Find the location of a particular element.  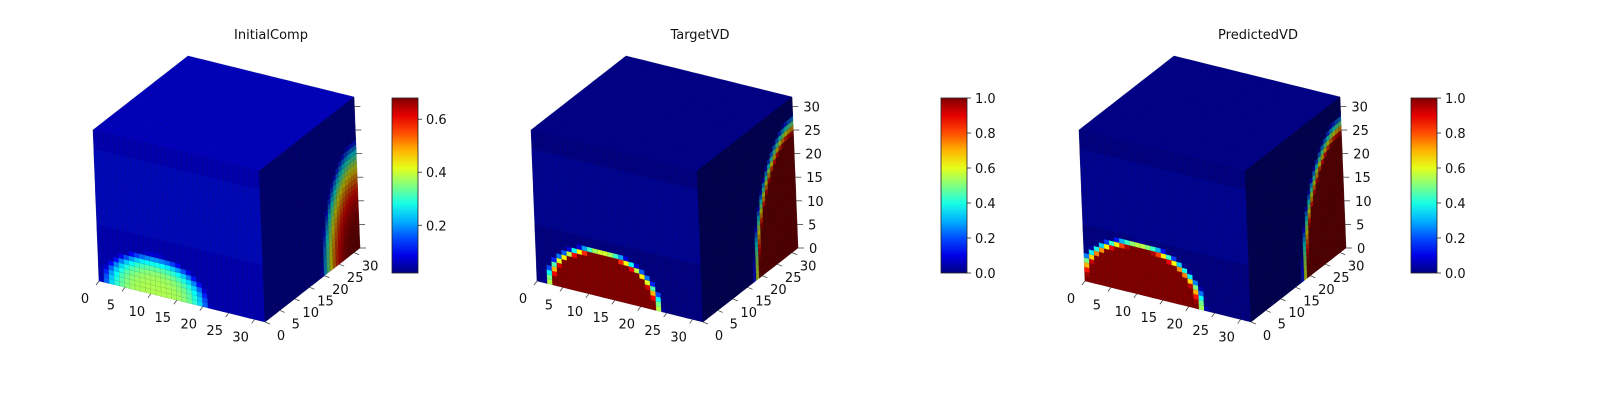

colorbar-tick-label: 0.2 is located at coordinates (436, 226).